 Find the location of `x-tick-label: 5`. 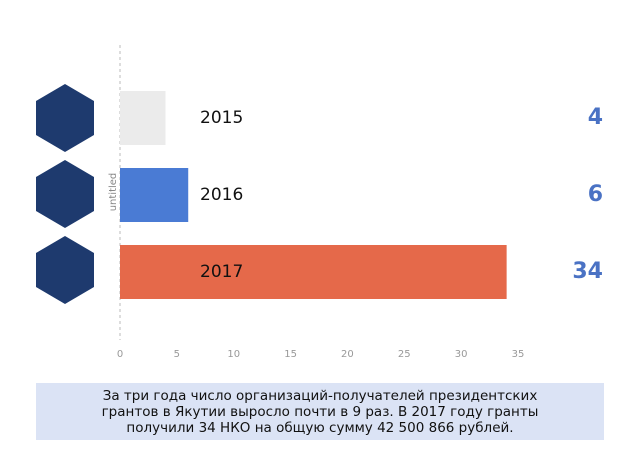

x-tick-label: 5 is located at coordinates (177, 354).